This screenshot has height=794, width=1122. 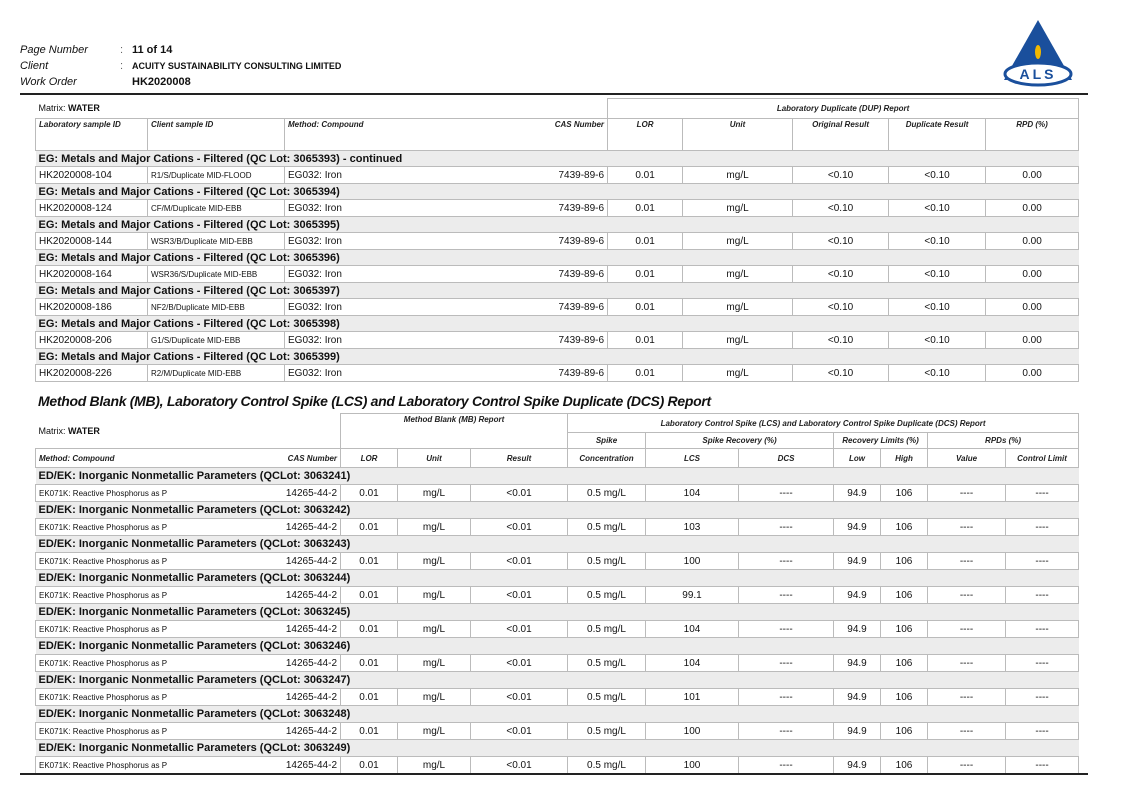 I want to click on table-cell: G1/S/Duplicate MID-EBB, so click(x=216, y=340).